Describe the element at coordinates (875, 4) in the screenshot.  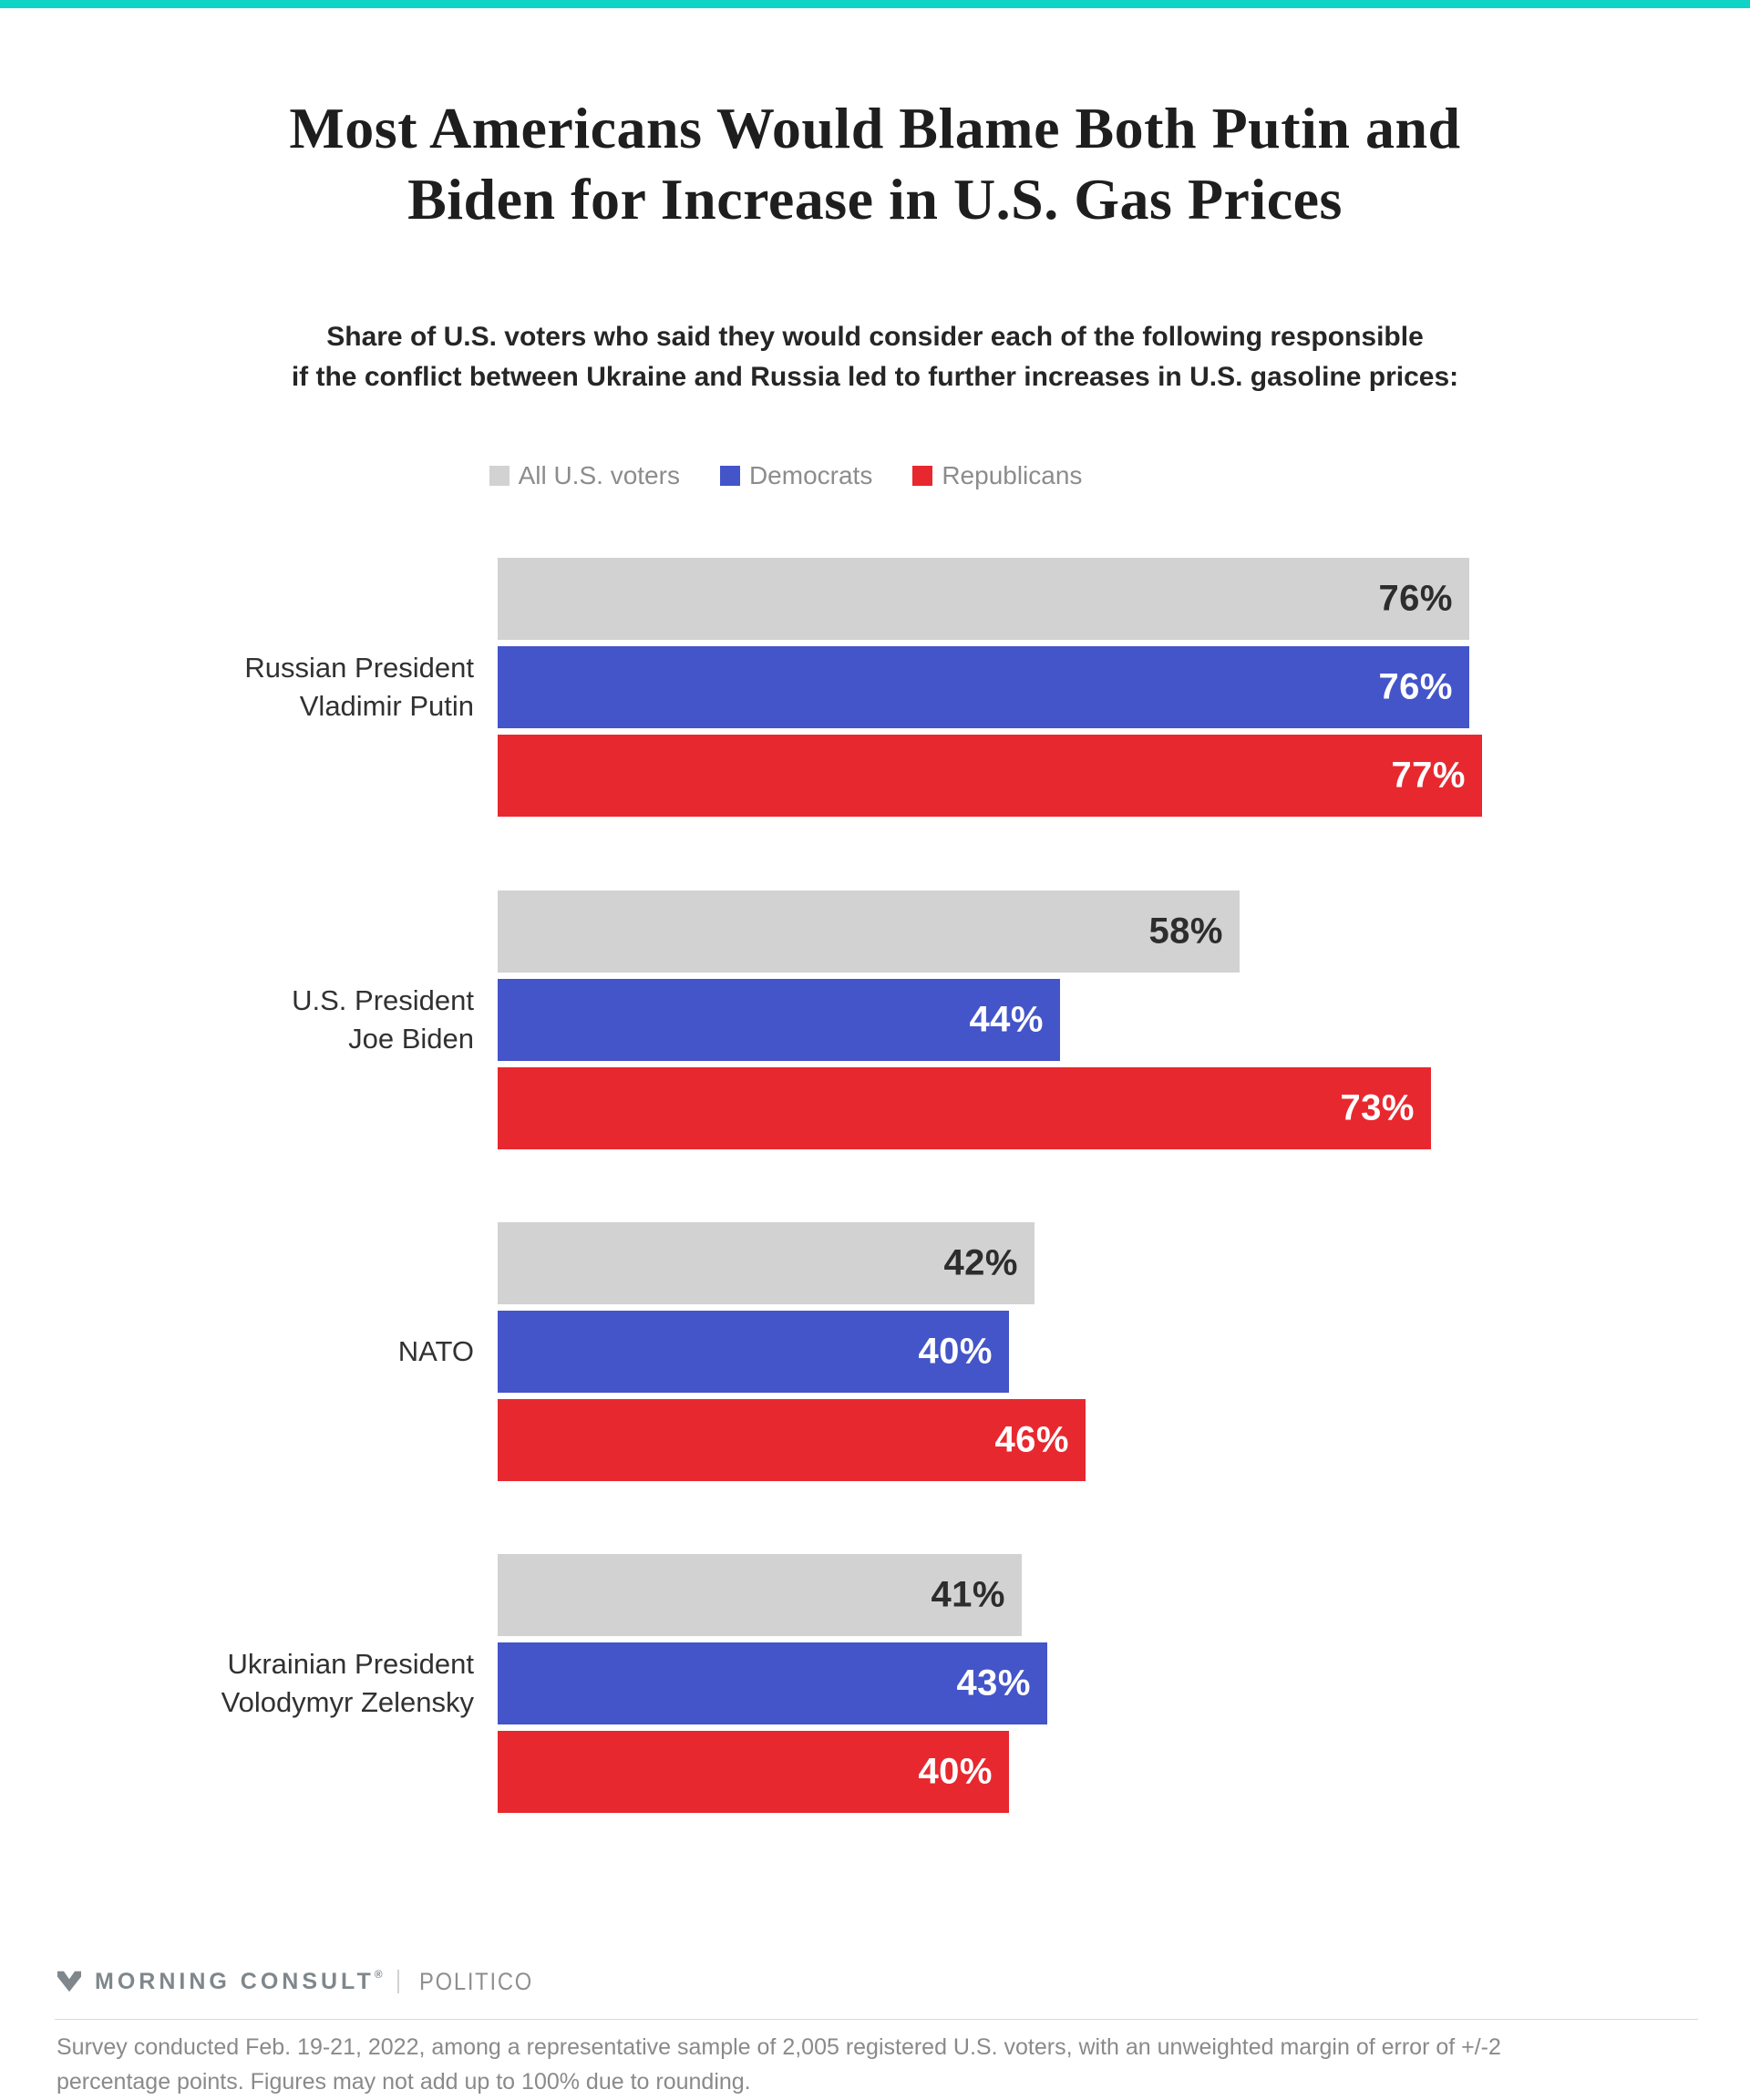
I see `top-accent-bar` at that location.